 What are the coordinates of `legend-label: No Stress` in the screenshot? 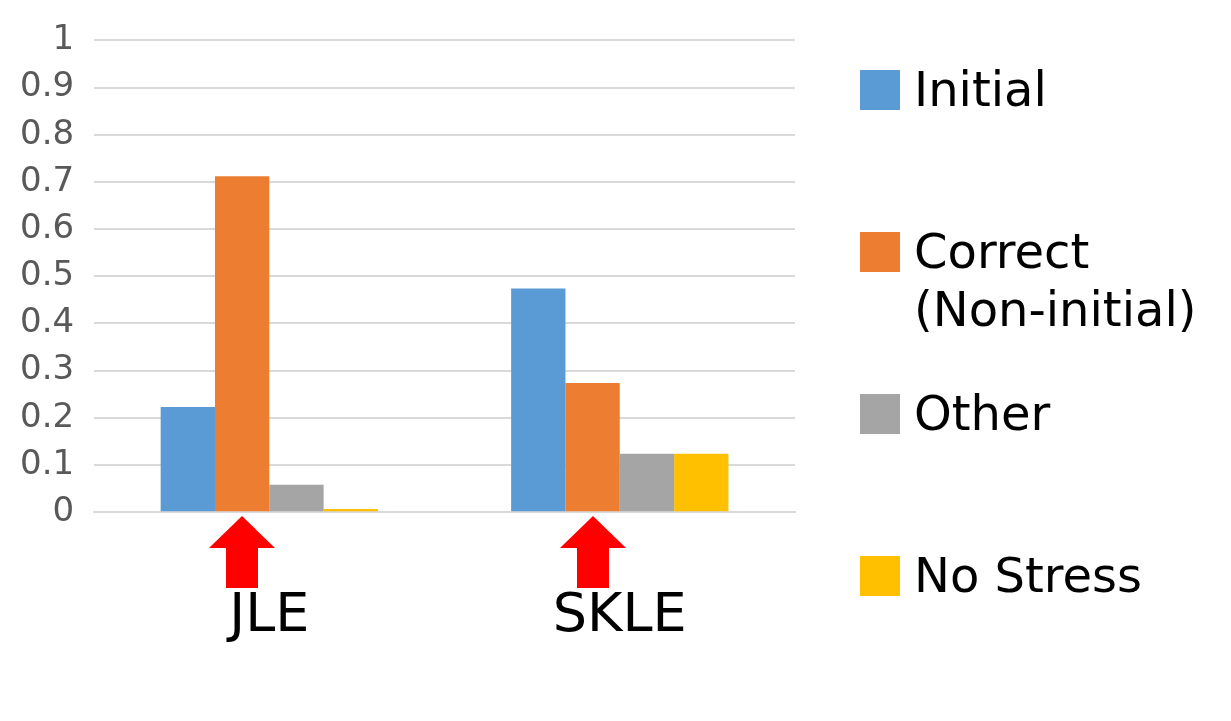 It's located at (1028, 575).